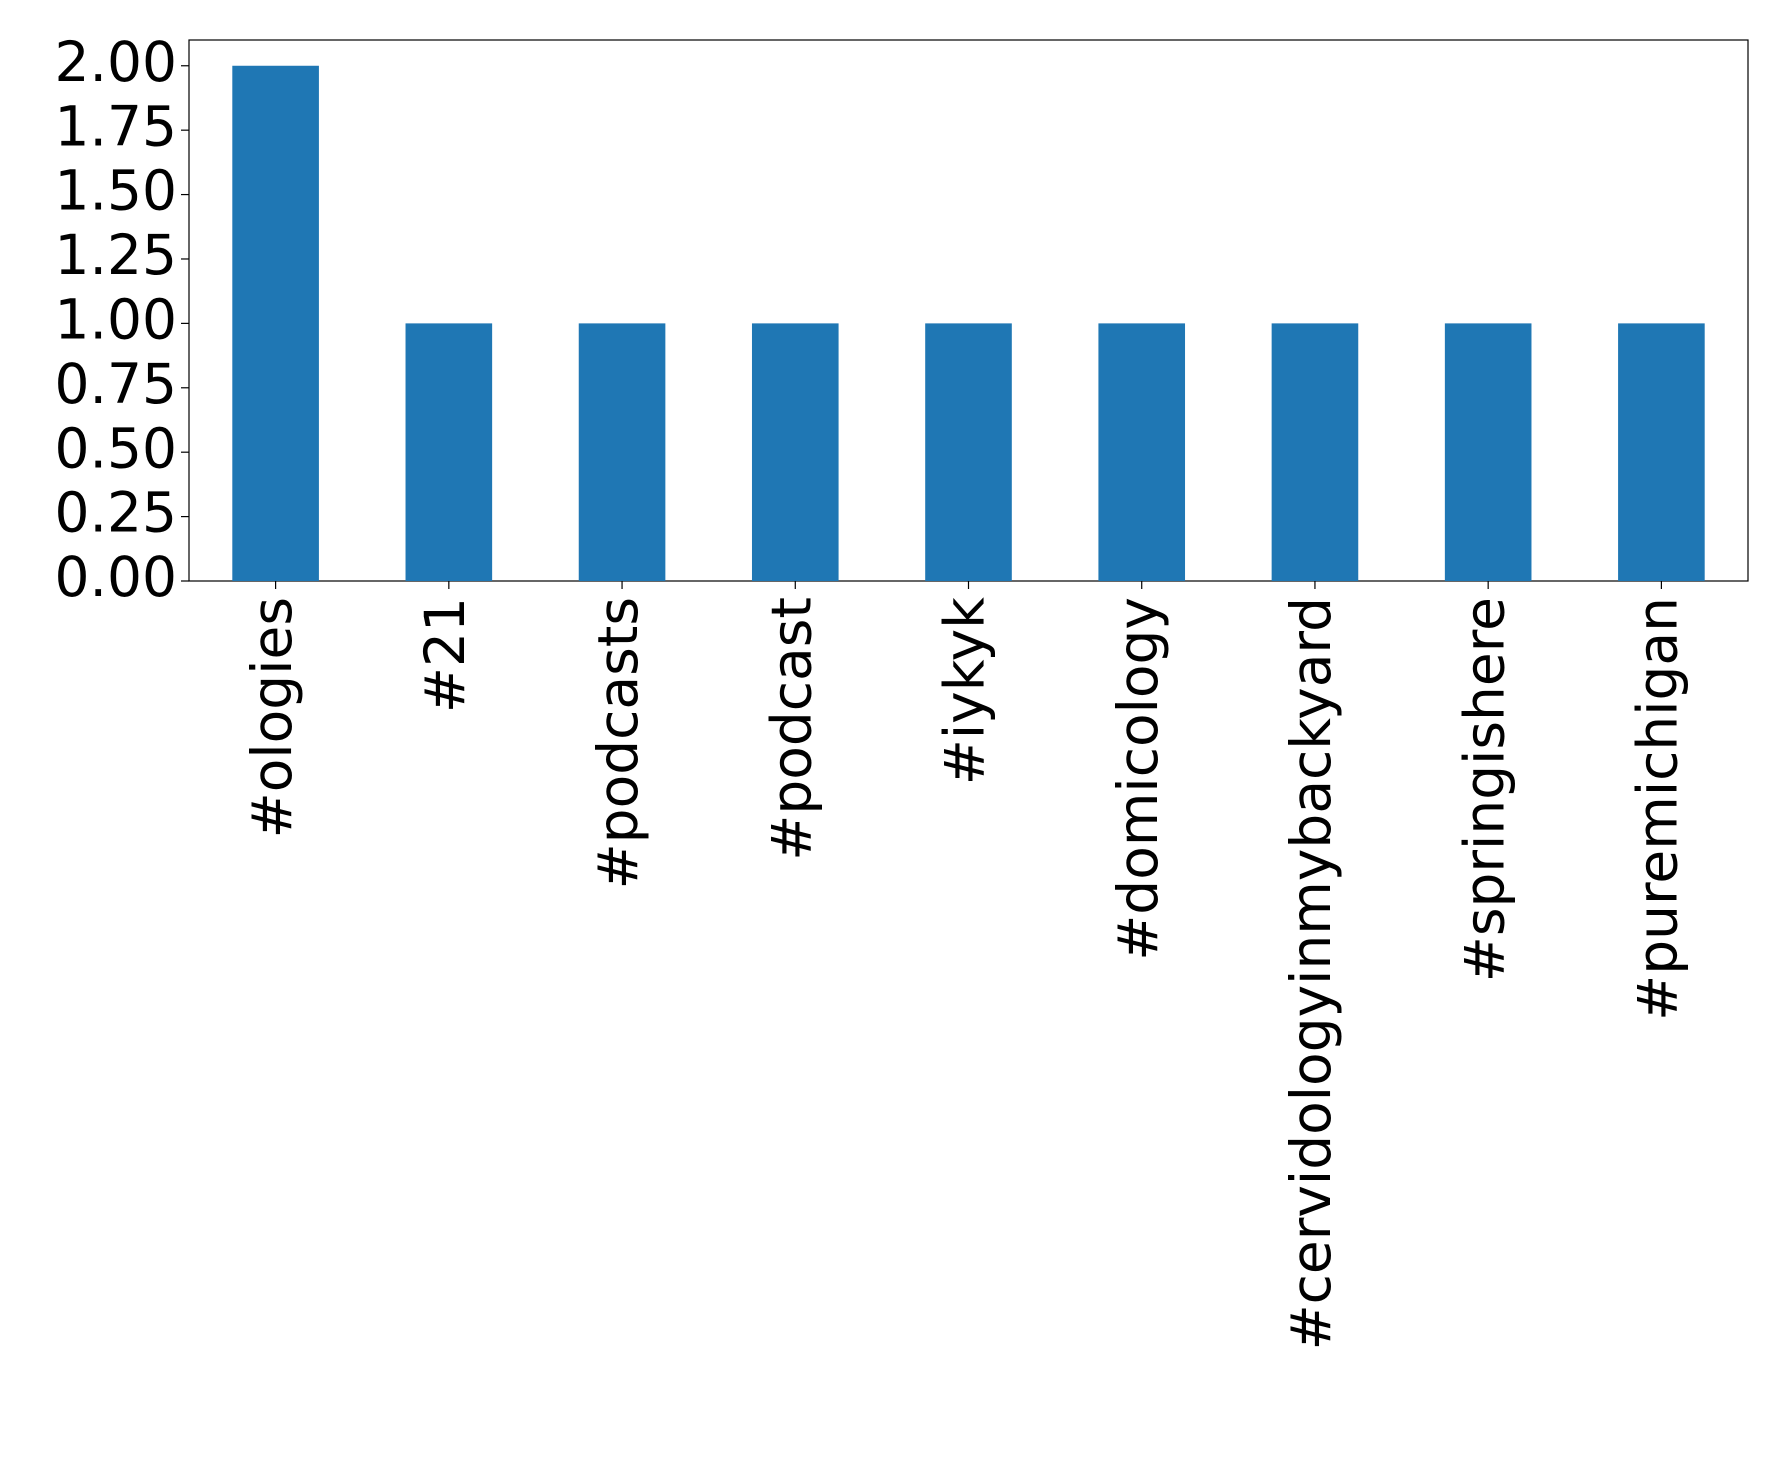 The image size is (1778, 1484). Describe the element at coordinates (791, 729) in the screenshot. I see `x-tick-label: #podcast` at that location.